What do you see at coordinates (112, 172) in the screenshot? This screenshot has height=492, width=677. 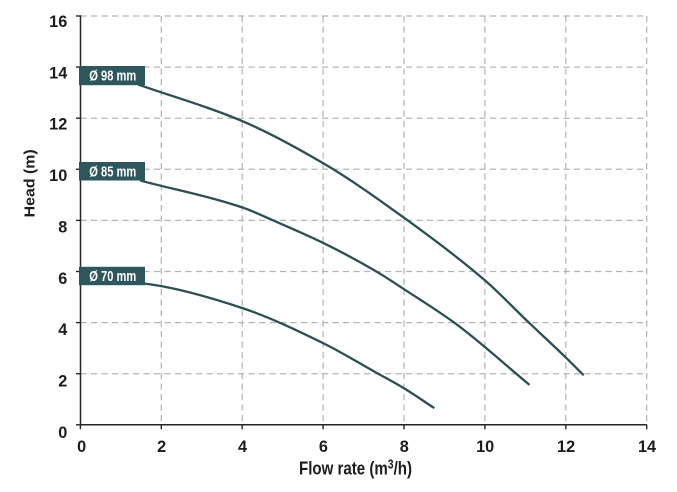 I see `svg-text: Ø 85 mm` at bounding box center [112, 172].